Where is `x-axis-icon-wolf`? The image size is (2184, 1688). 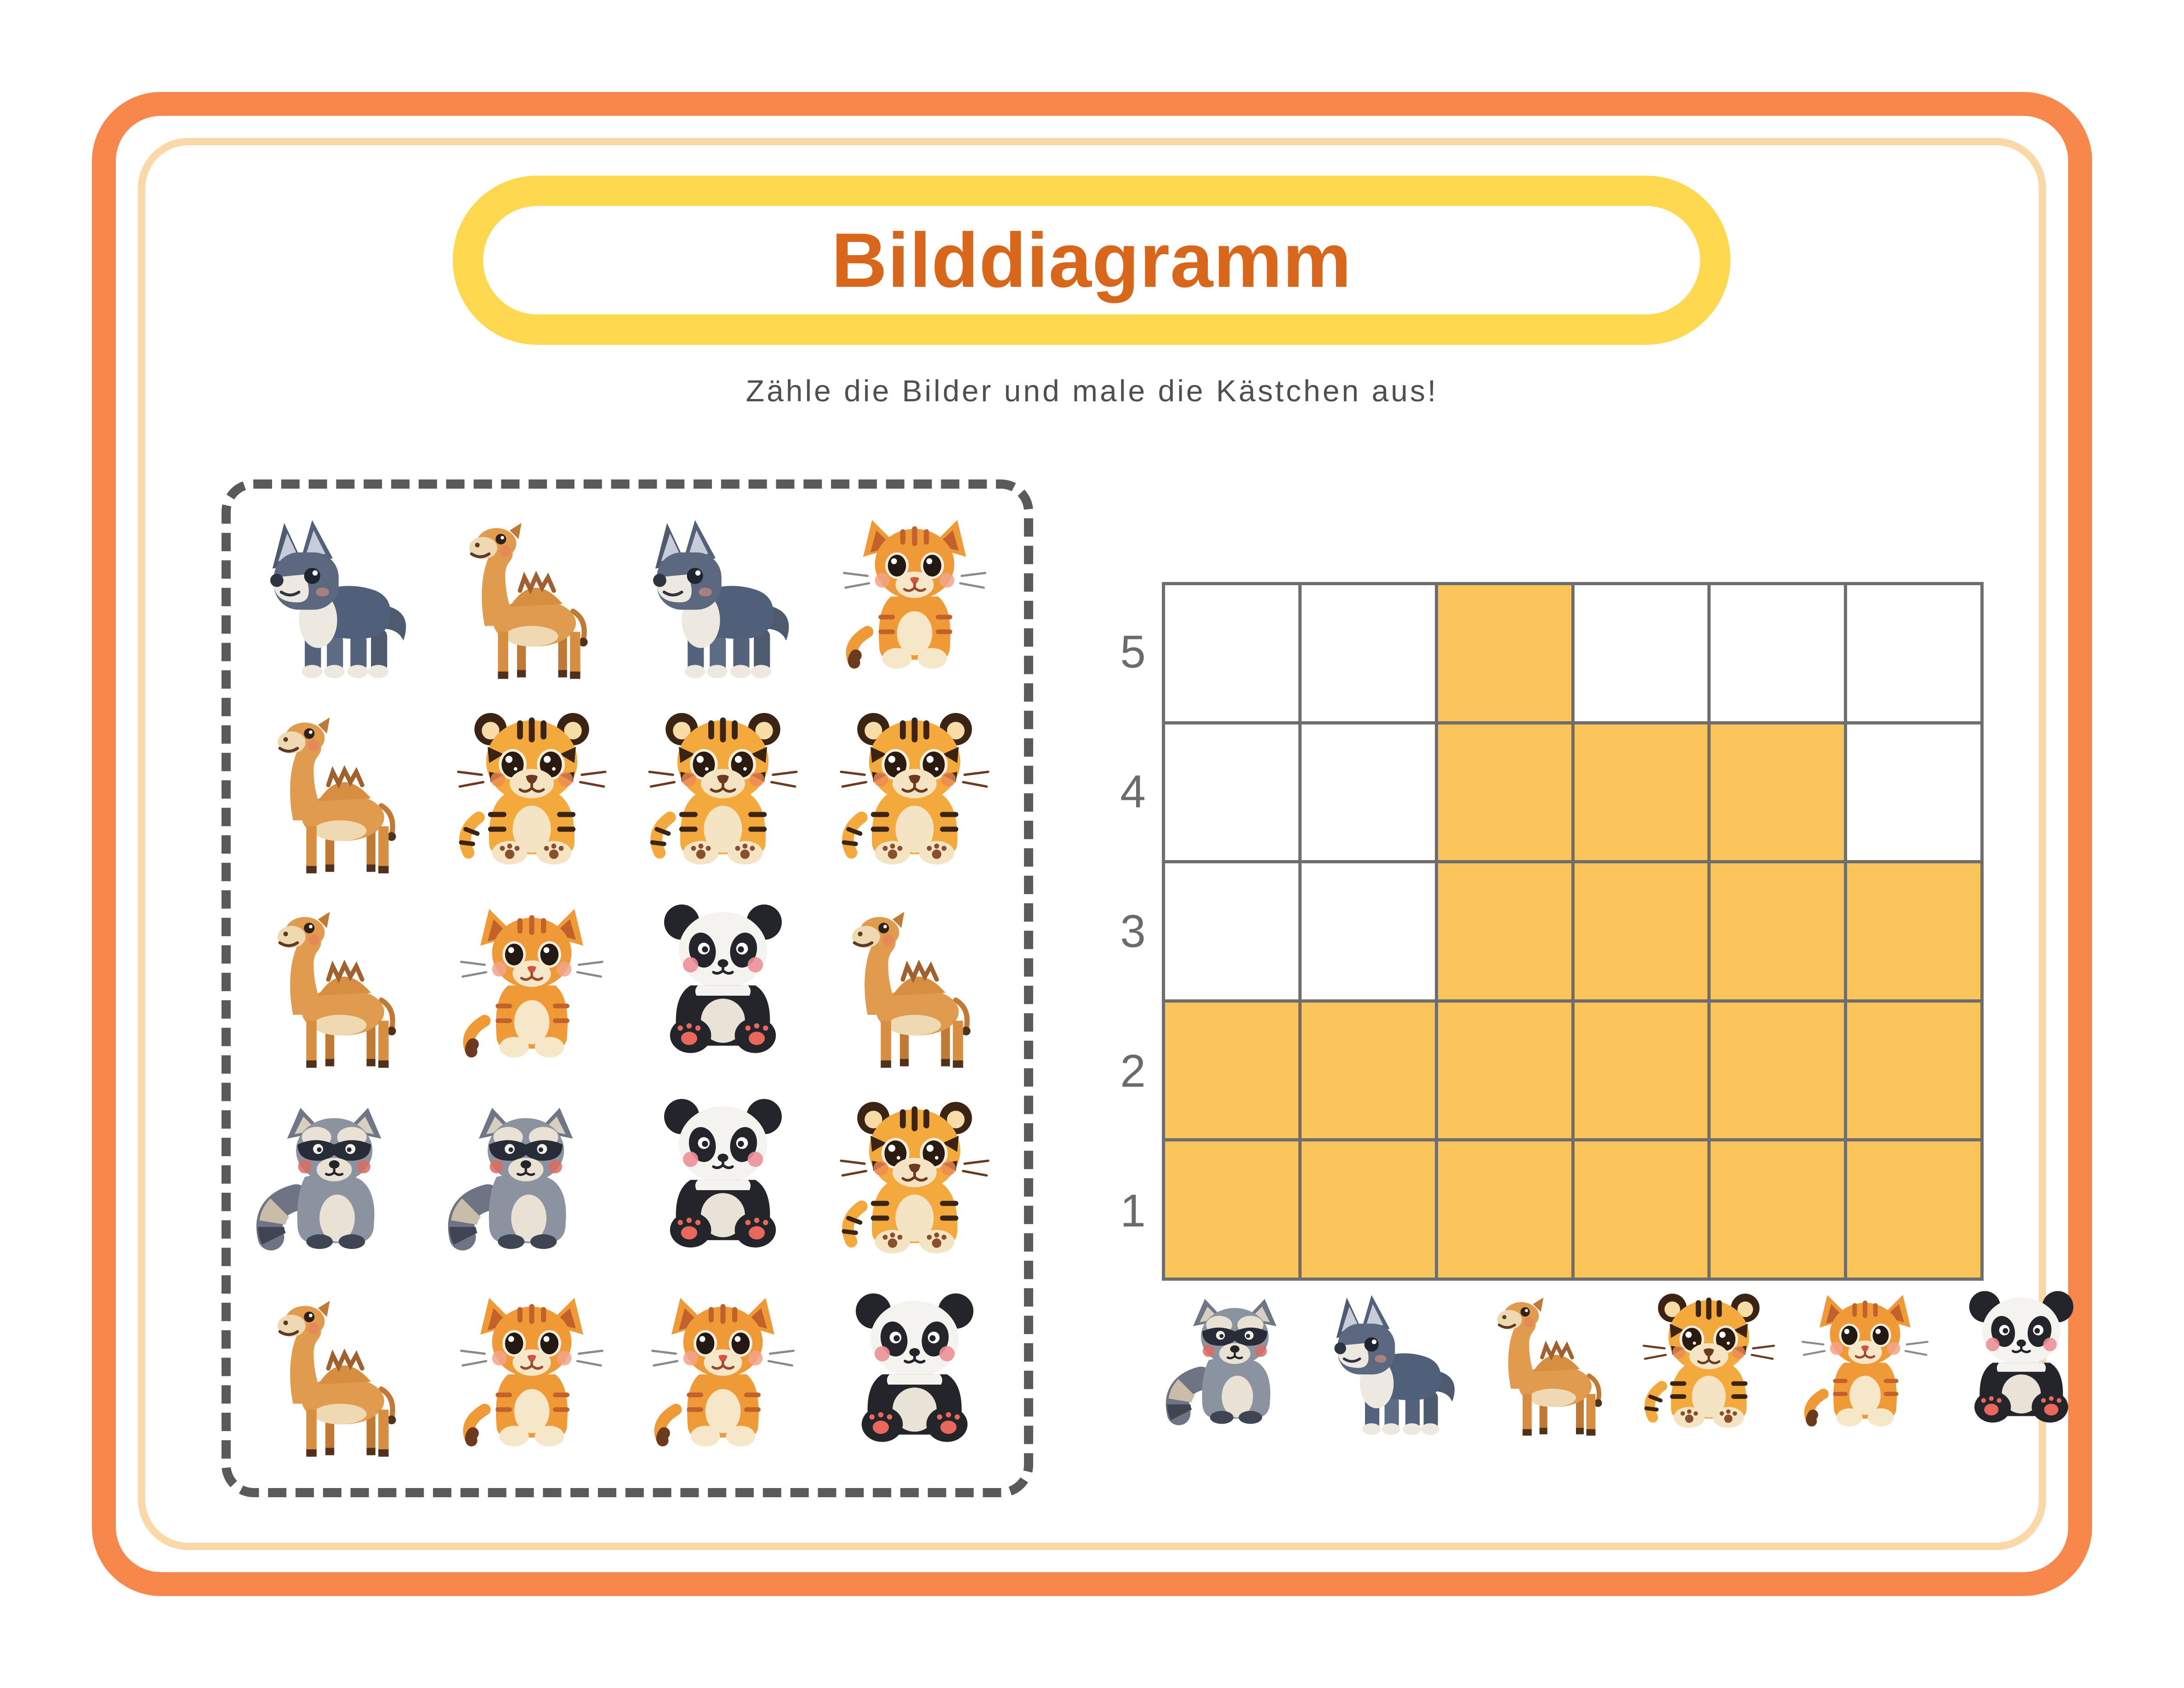
x-axis-icon-wolf is located at coordinates (1396, 1375).